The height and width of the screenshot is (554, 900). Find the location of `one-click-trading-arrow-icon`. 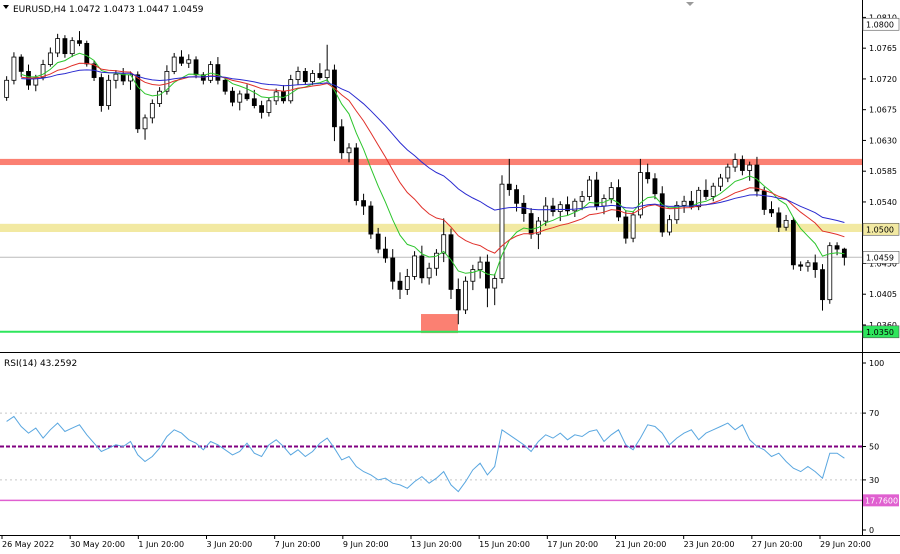

one-click-trading-arrow-icon is located at coordinates (690, 4).